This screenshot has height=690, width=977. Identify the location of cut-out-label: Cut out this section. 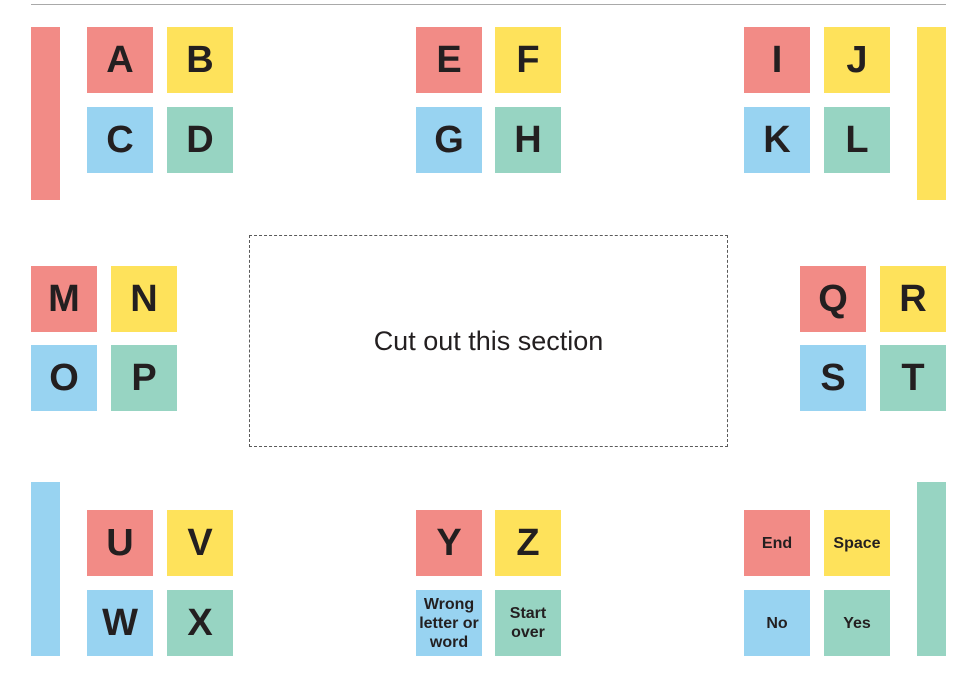
(488, 340).